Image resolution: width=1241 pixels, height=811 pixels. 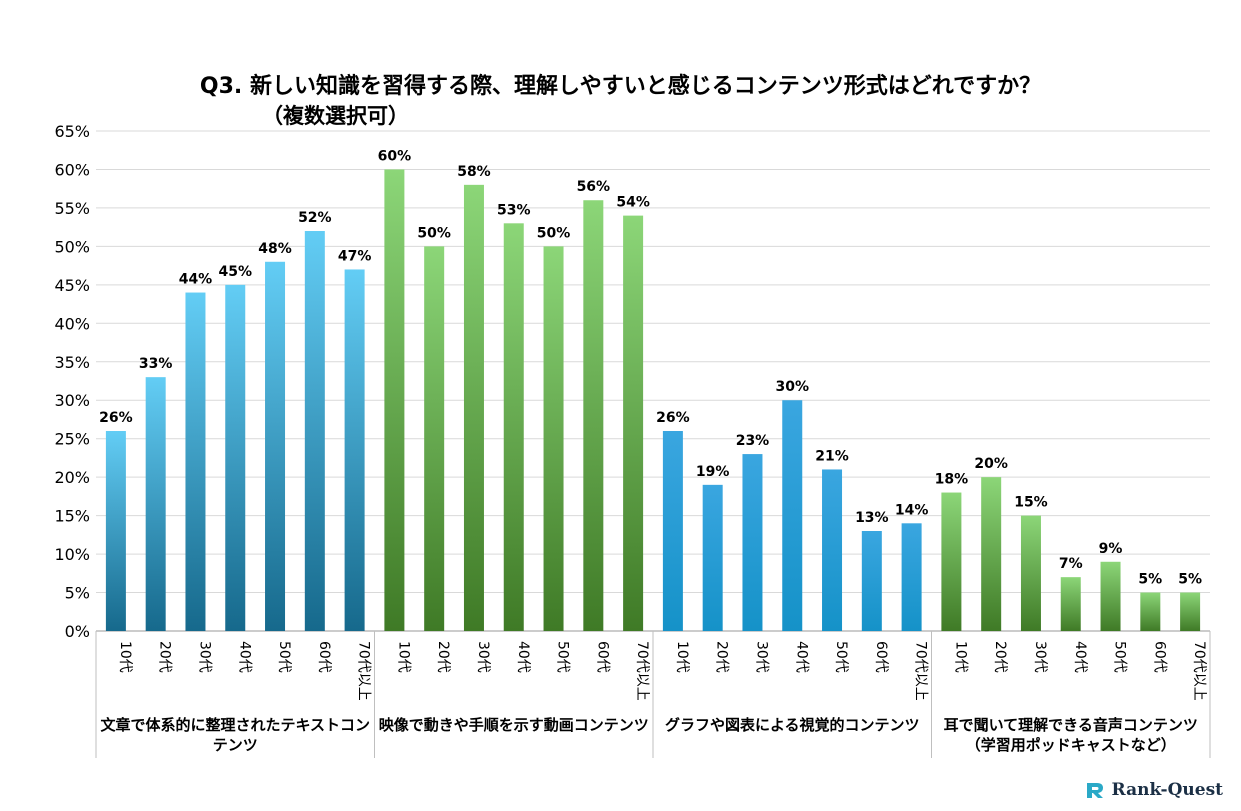 I want to click on data-label: 21%, so click(x=832, y=456).